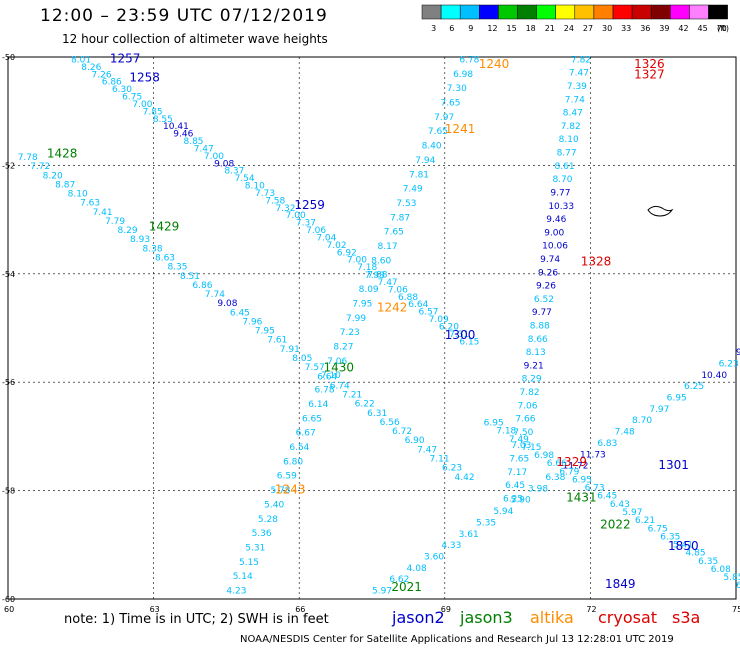 This screenshot has width=740, height=650. I want to click on legend-jason2: jason2, so click(418, 617).